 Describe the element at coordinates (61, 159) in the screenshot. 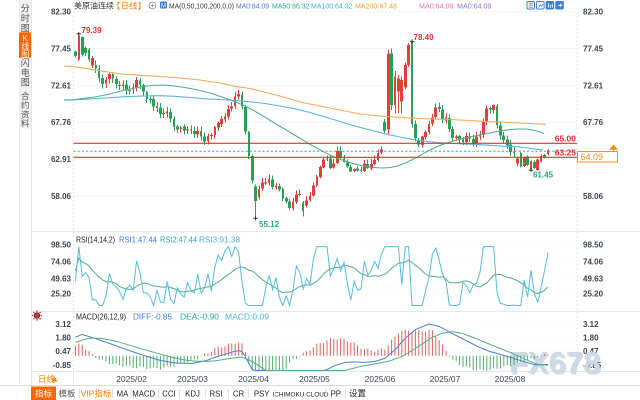

I see `svg-text: 62.91` at that location.